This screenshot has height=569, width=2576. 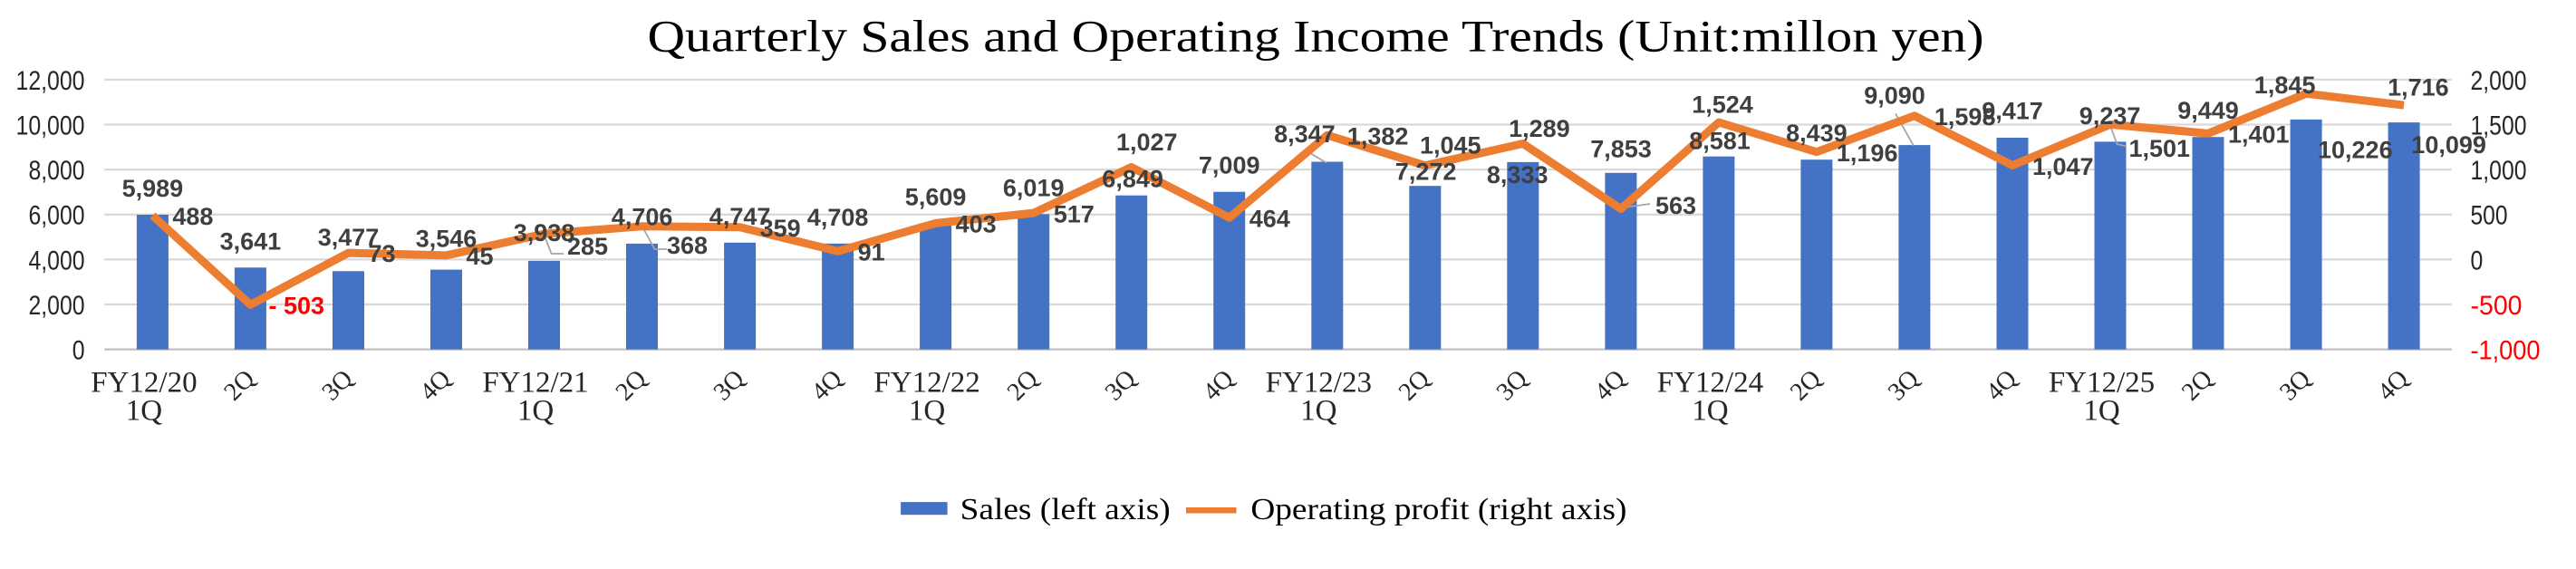 I want to click on svg-text: 8,347, so click(x=1305, y=134).